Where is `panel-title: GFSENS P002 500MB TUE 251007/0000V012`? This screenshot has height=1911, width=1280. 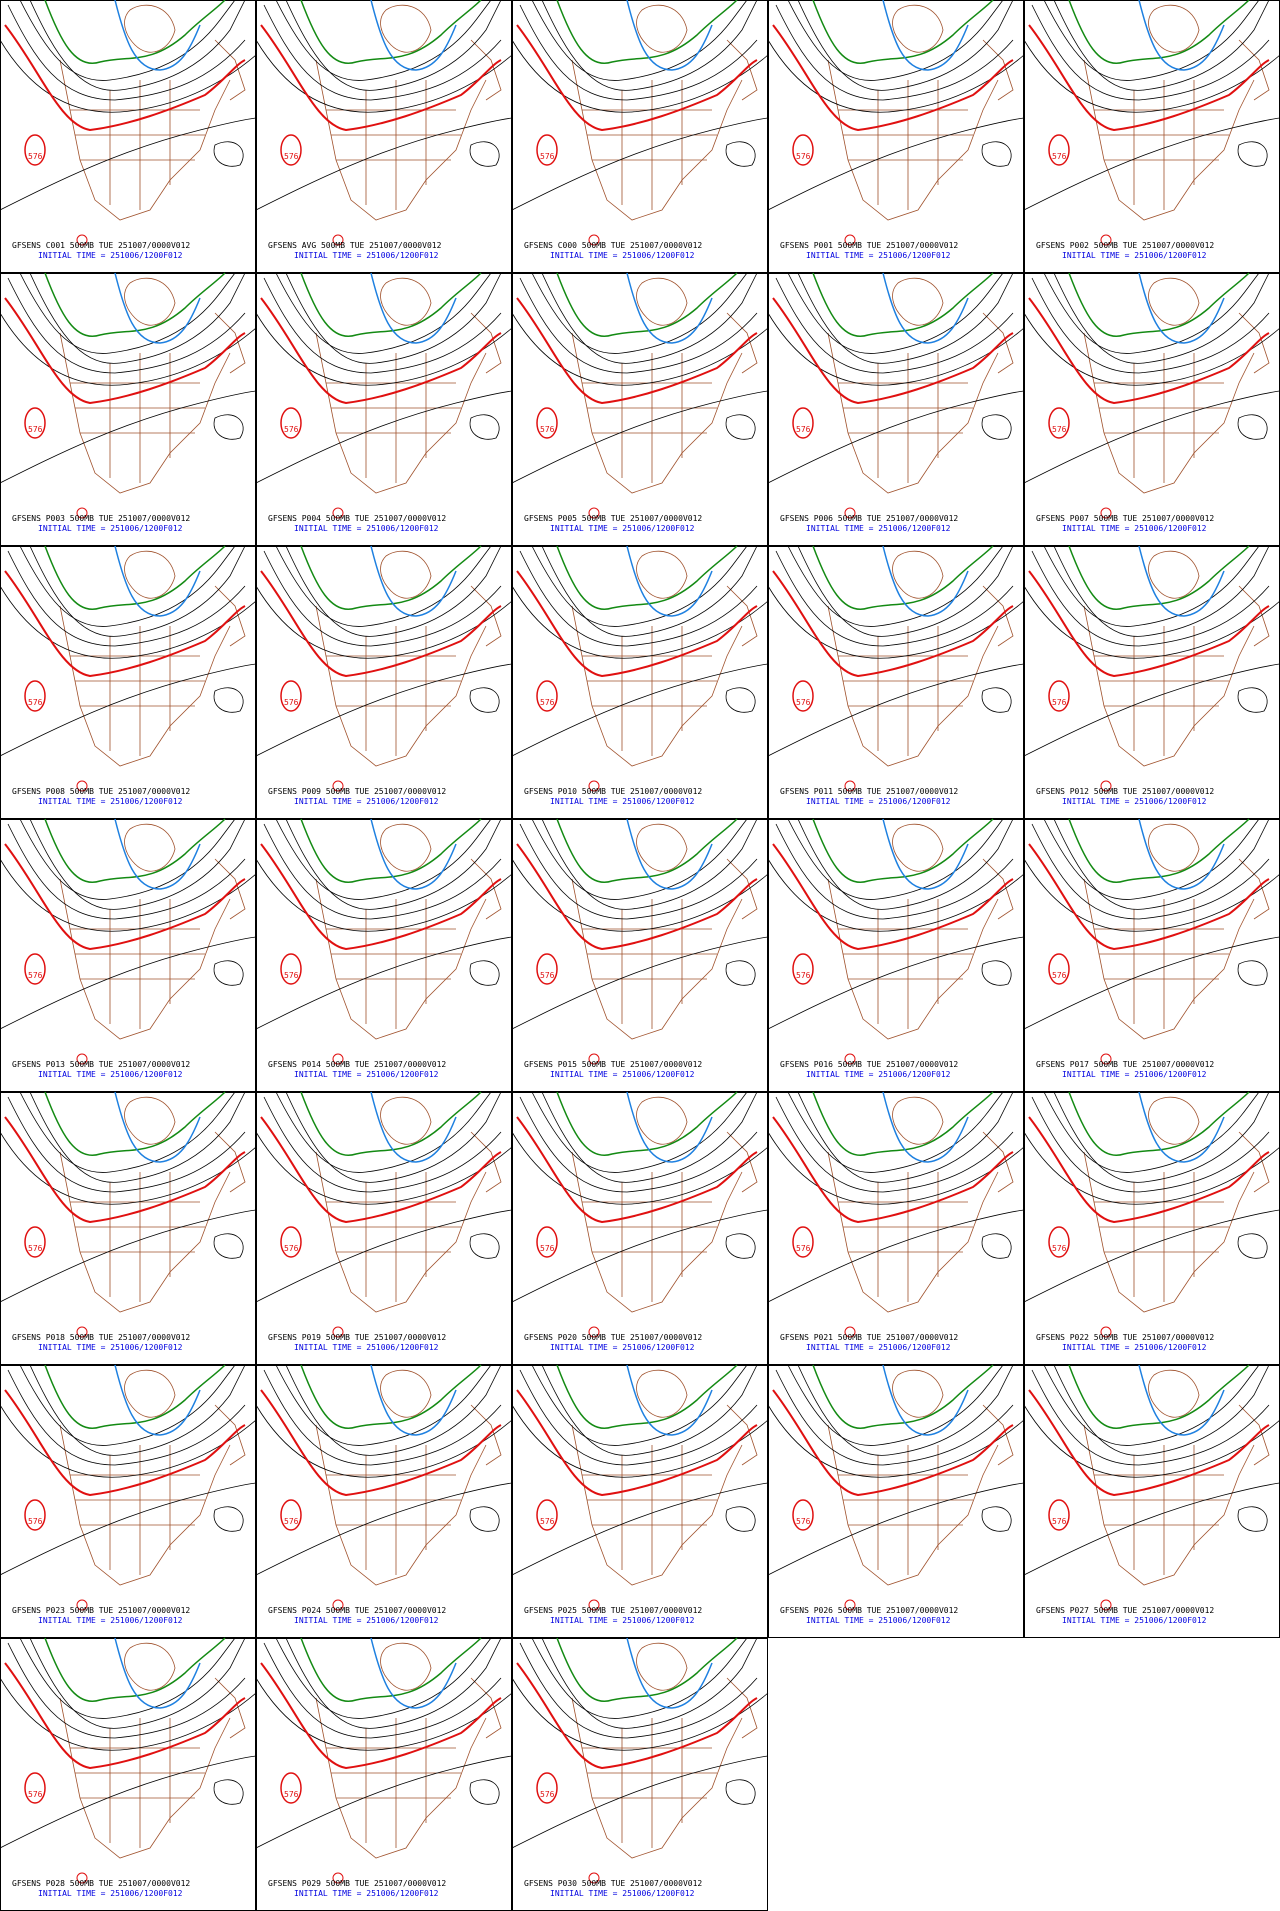
panel-title: GFSENS P002 500MB TUE 251007/0000V012 is located at coordinates (1125, 245).